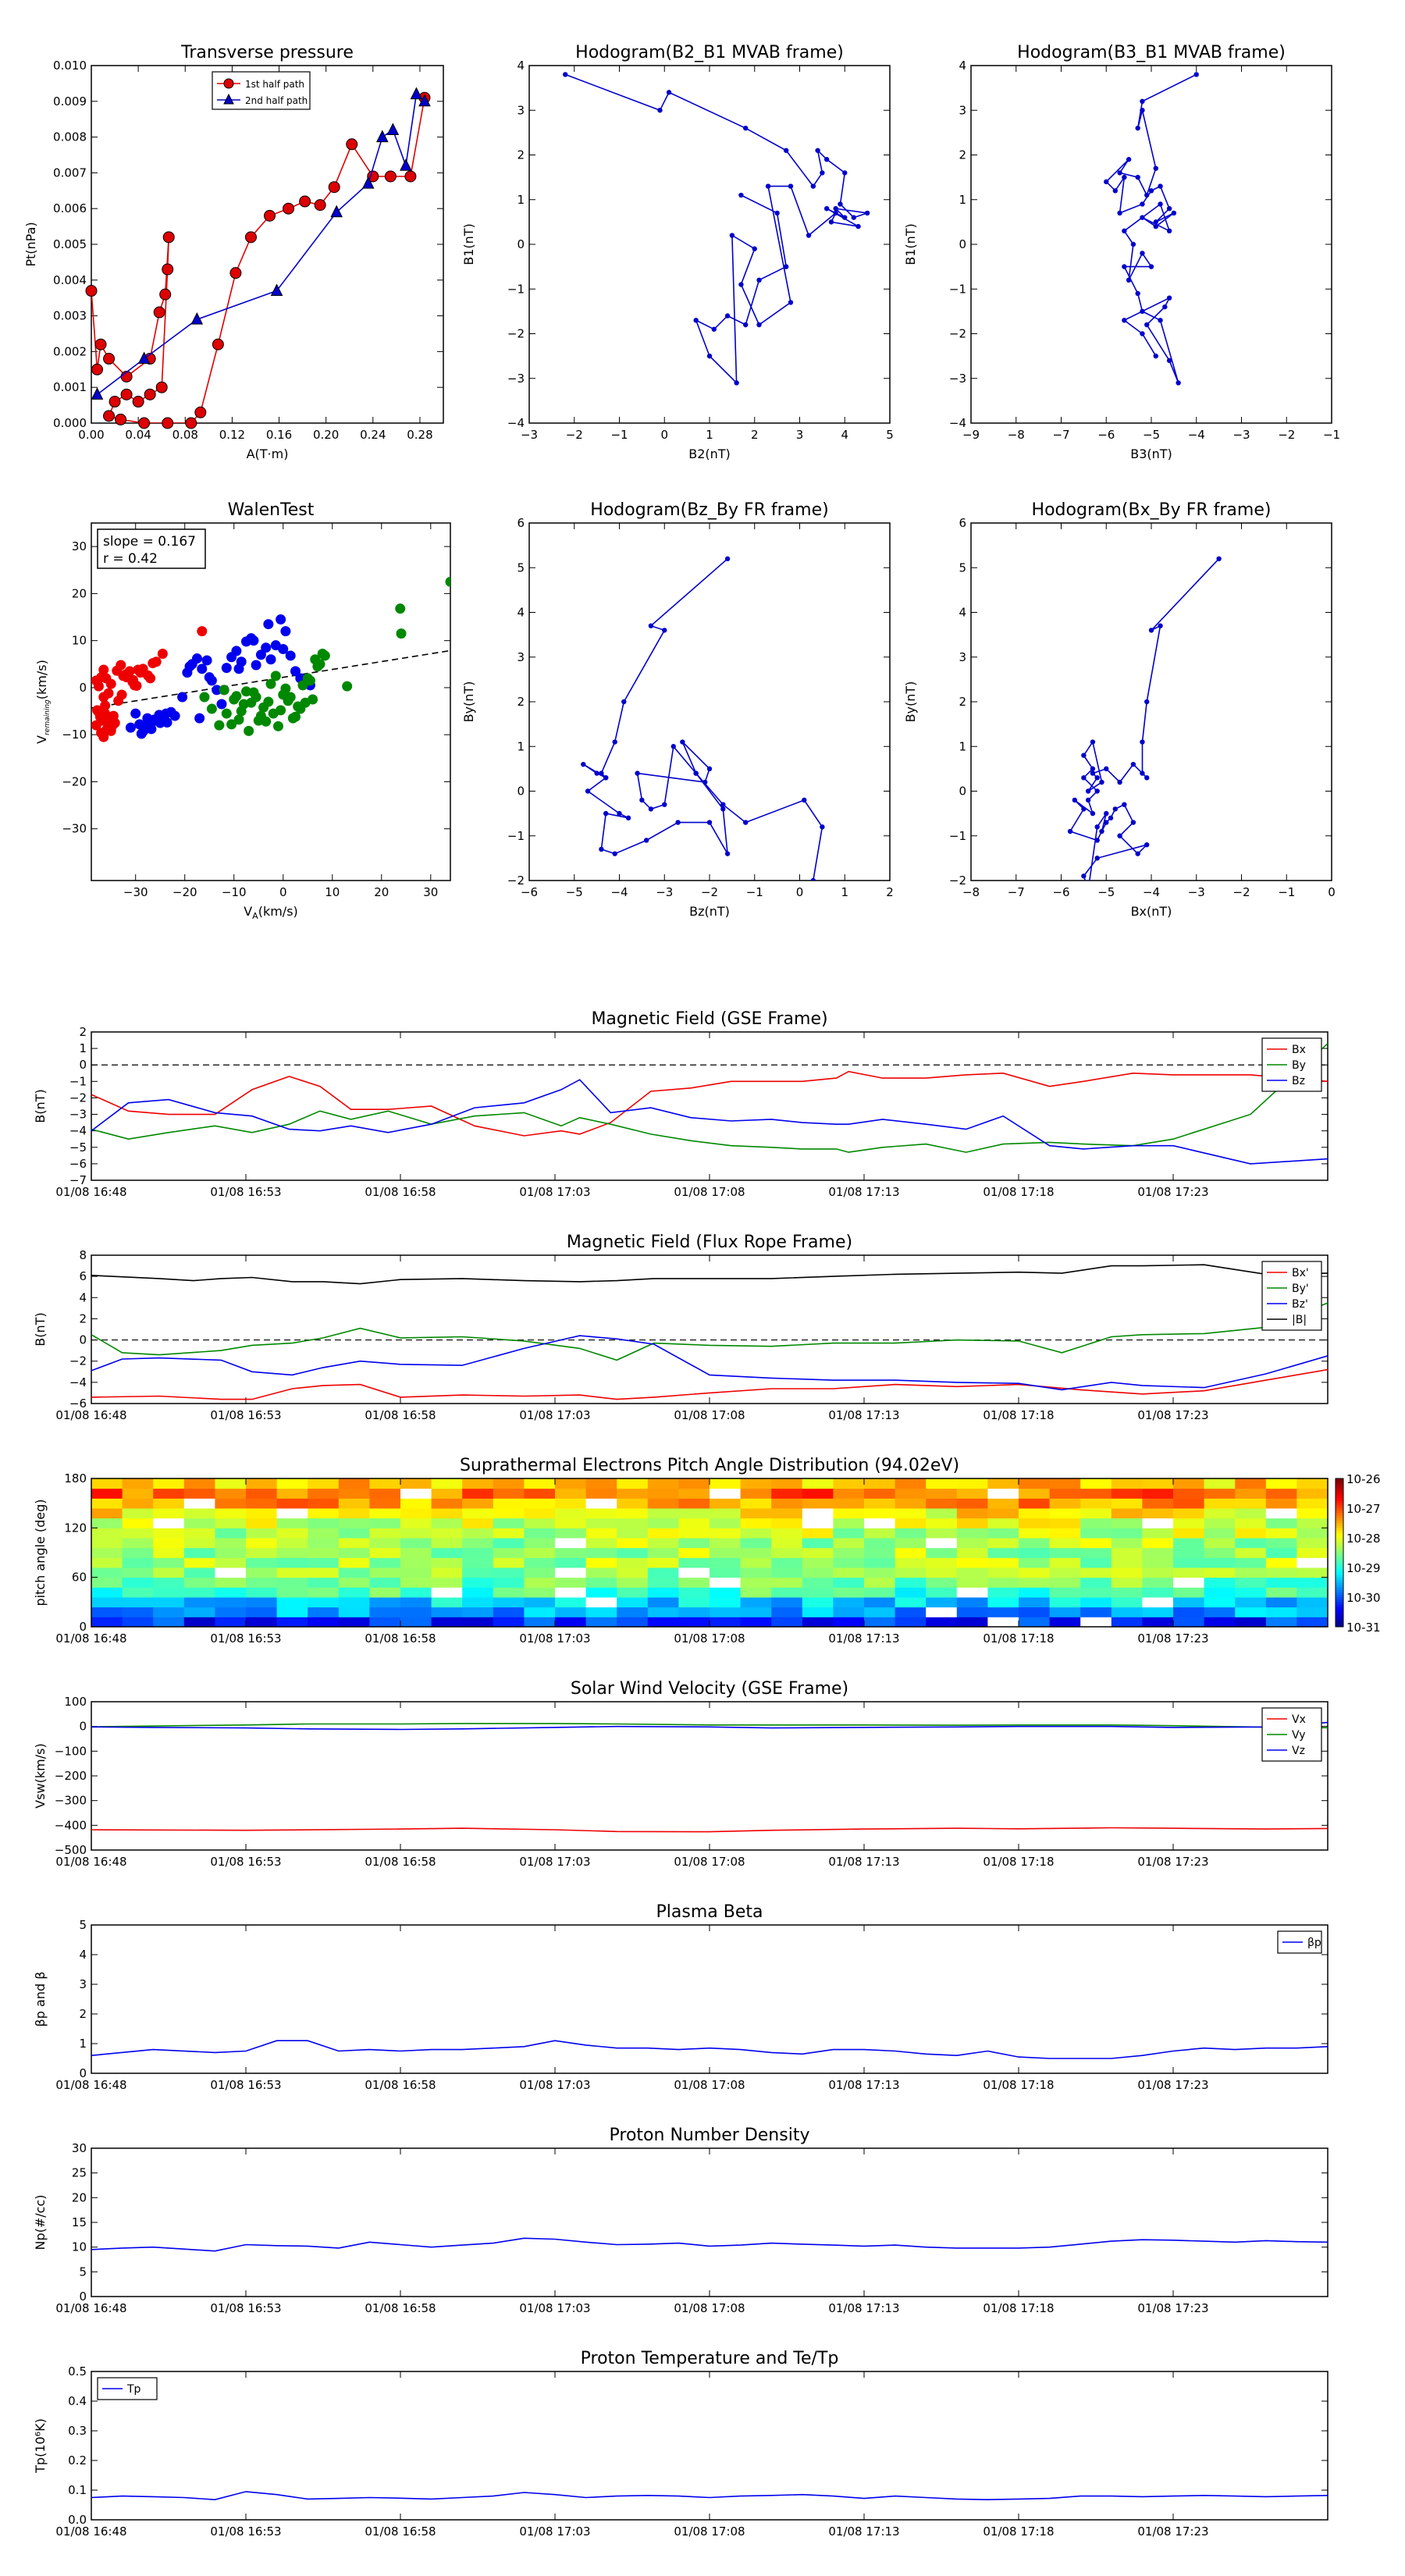 The width and height of the screenshot is (1405, 2576). What do you see at coordinates (962, 244) in the screenshot?
I see `h2-ytick-label: 0` at bounding box center [962, 244].